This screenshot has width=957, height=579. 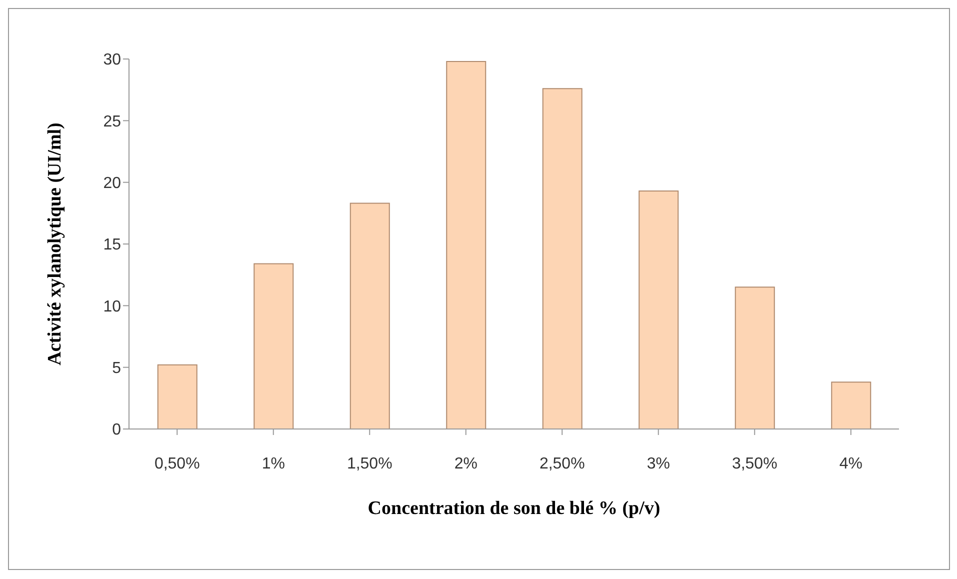 I want to click on x-tick-label: 2%, so click(x=466, y=463).